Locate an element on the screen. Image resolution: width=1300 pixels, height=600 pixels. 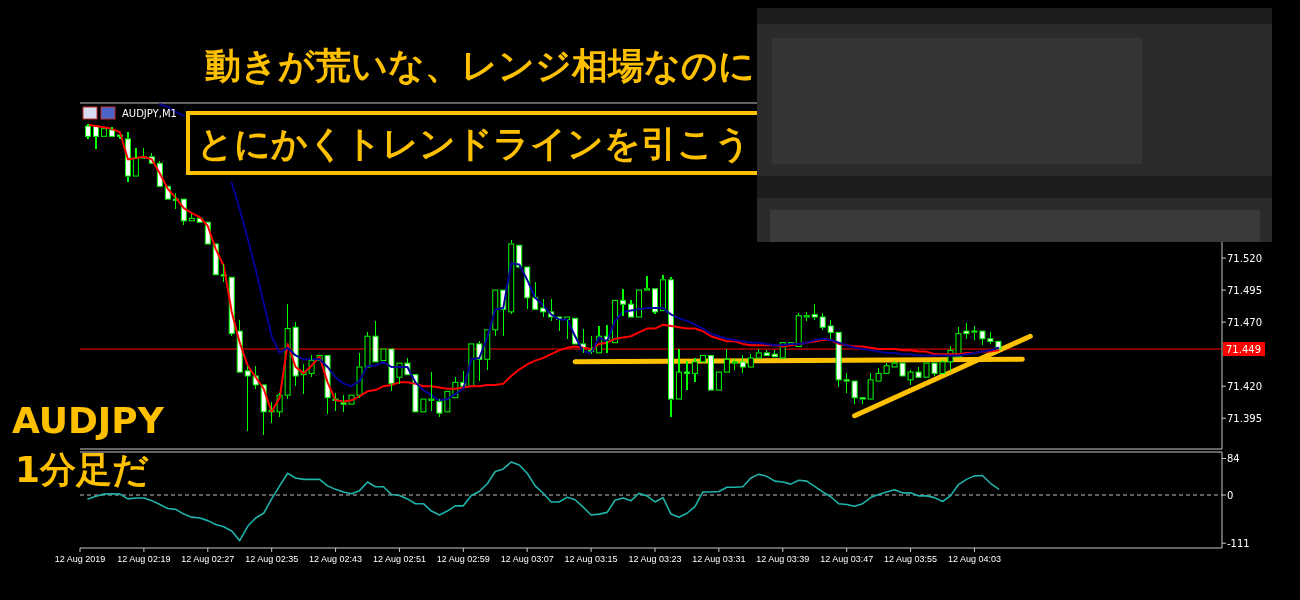
x-tick-label: 12 Aug 04:03 is located at coordinates (974, 559).